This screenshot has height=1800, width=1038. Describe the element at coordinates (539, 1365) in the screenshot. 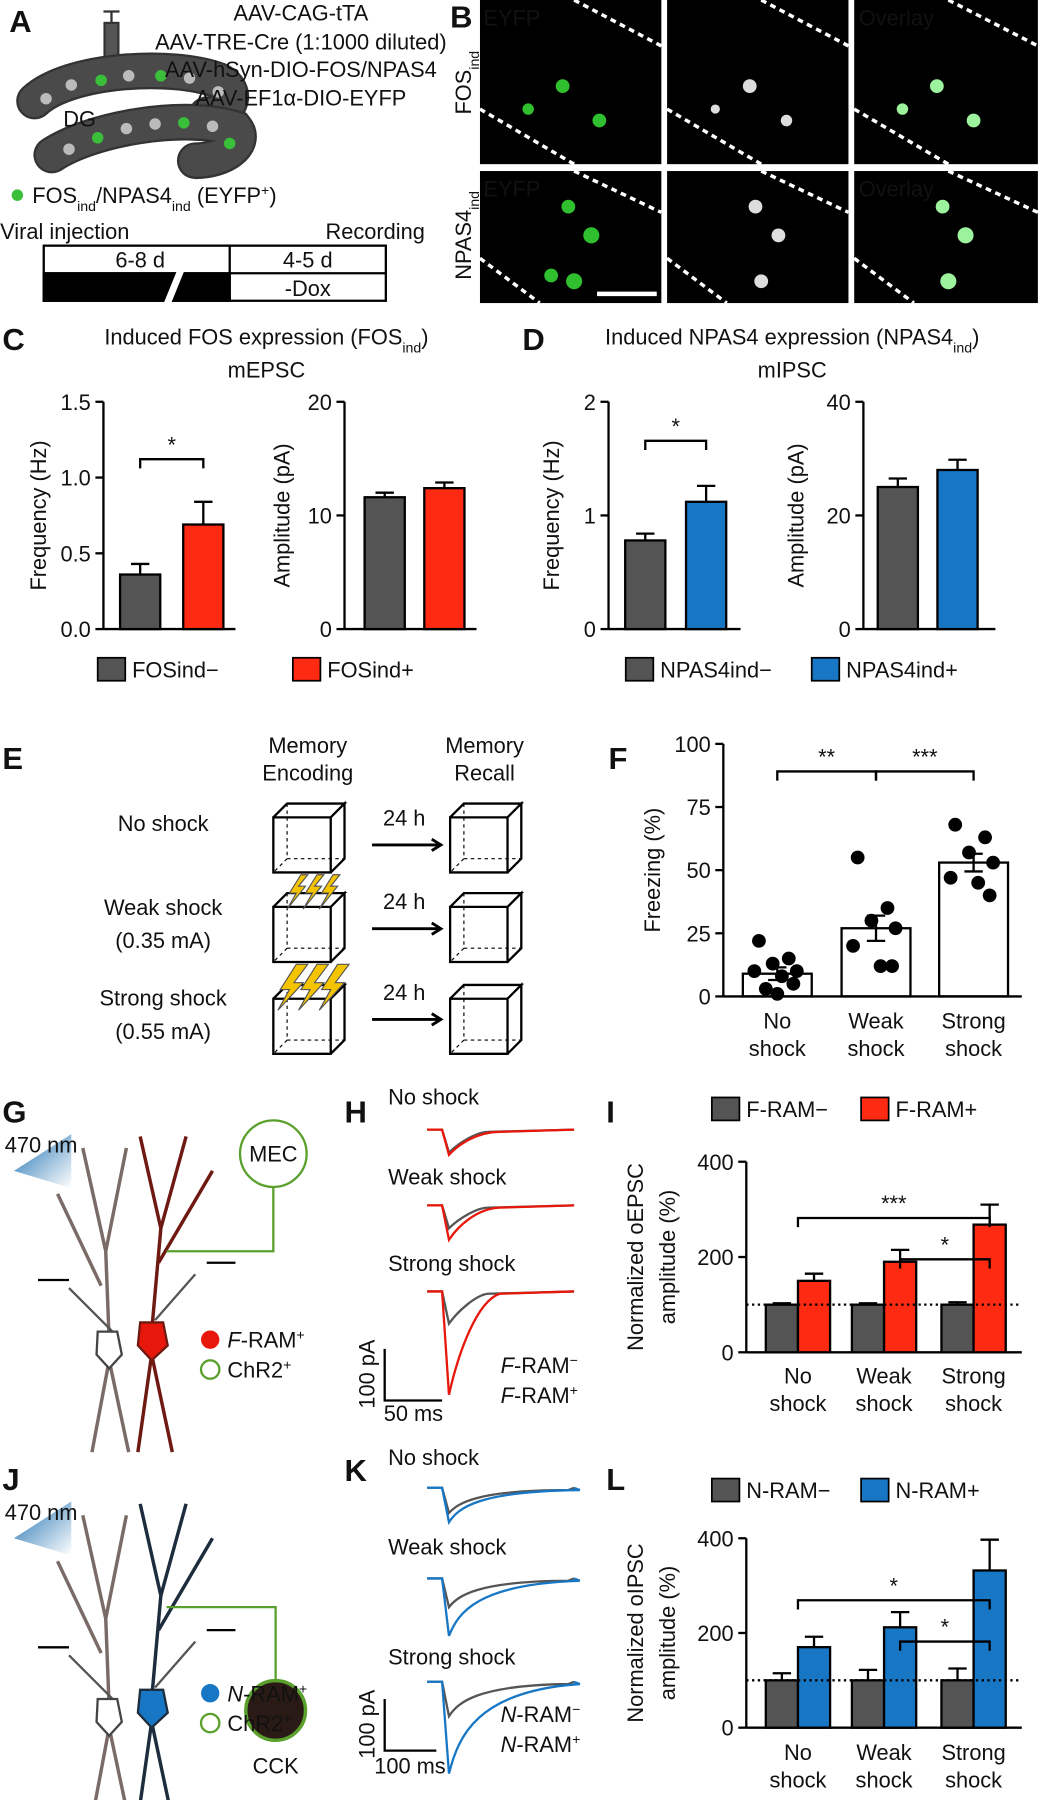

I see `legend-label: F-RAM−` at that location.